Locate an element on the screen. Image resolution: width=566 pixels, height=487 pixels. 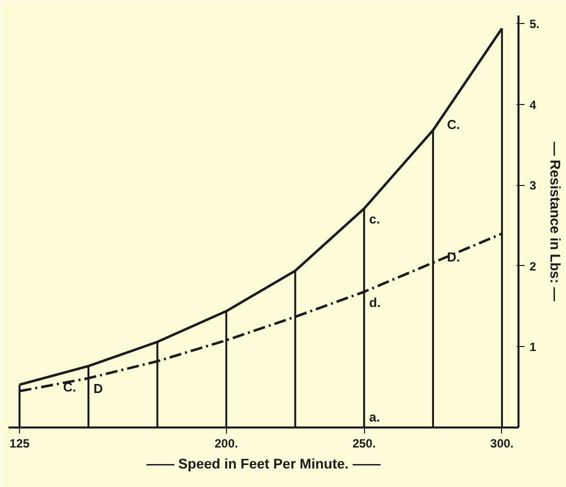
annotation: d. is located at coordinates (375, 302).